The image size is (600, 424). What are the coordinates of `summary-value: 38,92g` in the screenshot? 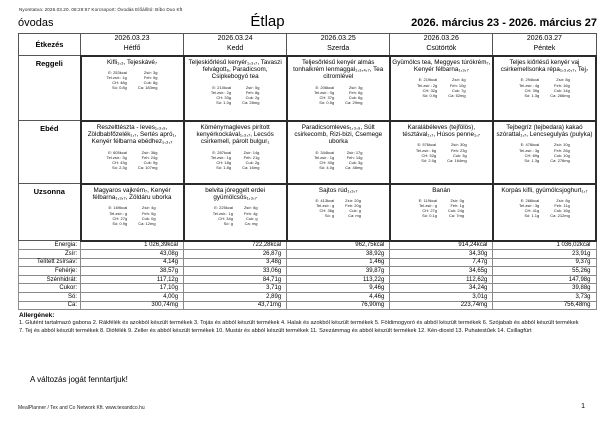 It's located at (338, 254).